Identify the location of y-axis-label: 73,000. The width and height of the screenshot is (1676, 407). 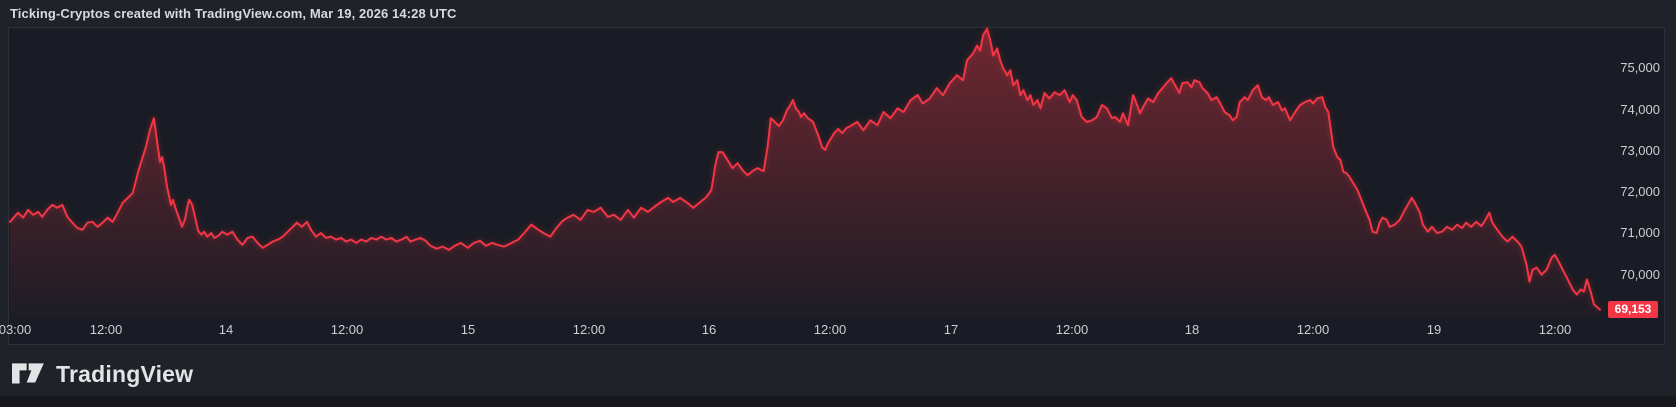
(1640, 150).